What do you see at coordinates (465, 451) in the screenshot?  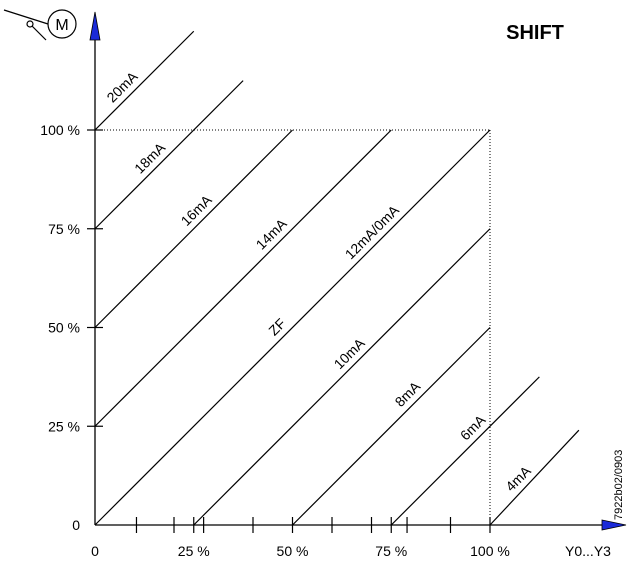 I see `line-6ma` at bounding box center [465, 451].